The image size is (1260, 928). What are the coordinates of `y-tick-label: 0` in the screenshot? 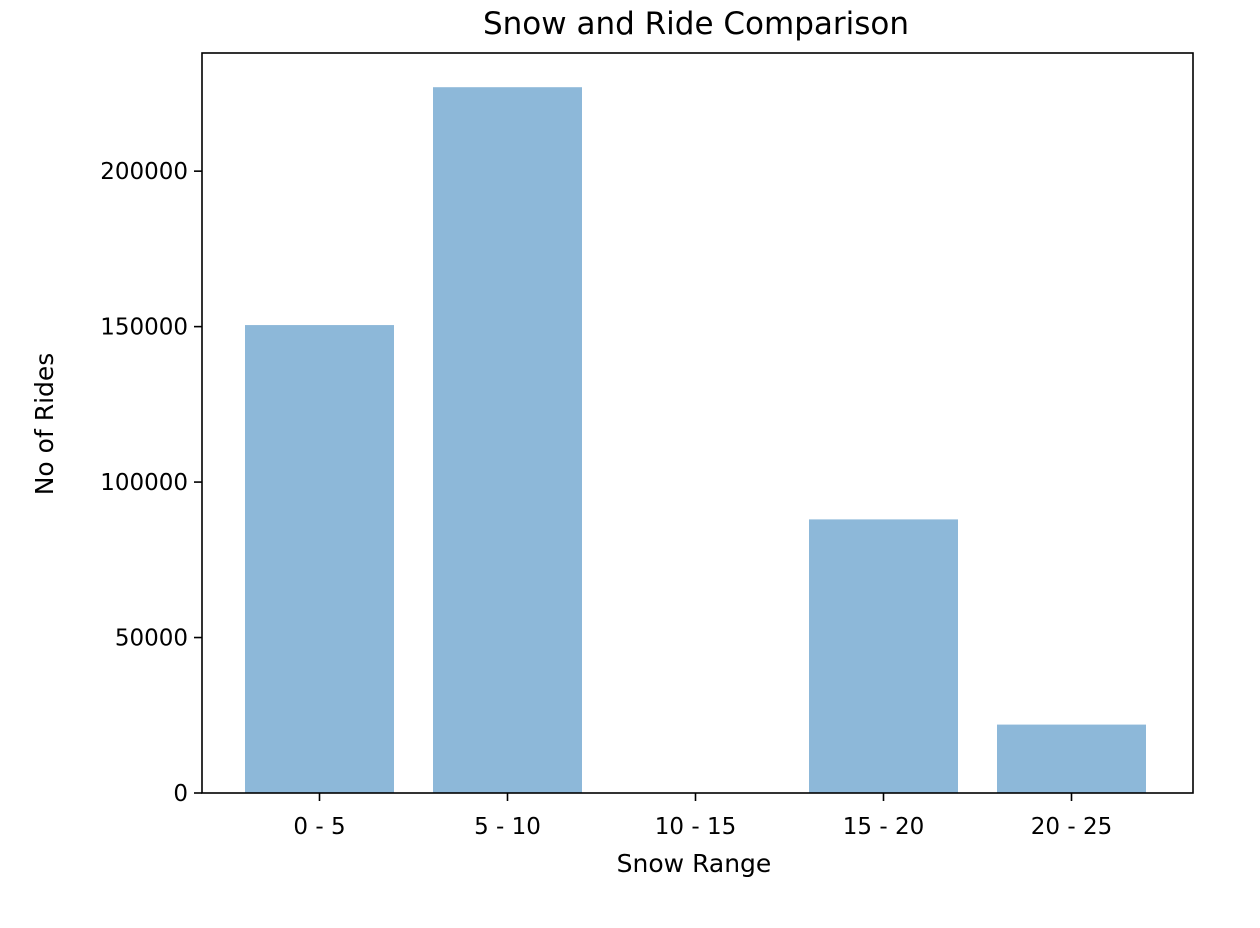 It's located at (180, 794).